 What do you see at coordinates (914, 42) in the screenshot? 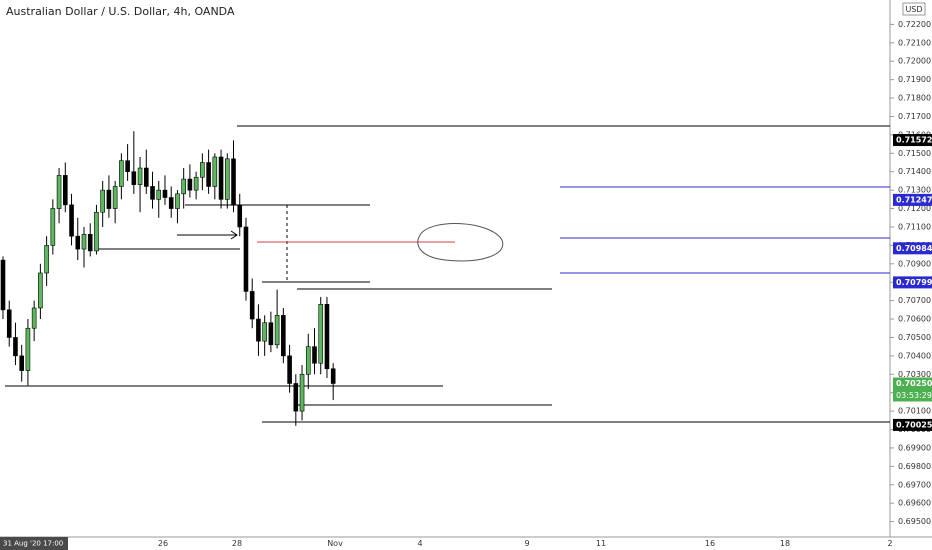
I see `y-tick-label: 0.72100` at bounding box center [914, 42].